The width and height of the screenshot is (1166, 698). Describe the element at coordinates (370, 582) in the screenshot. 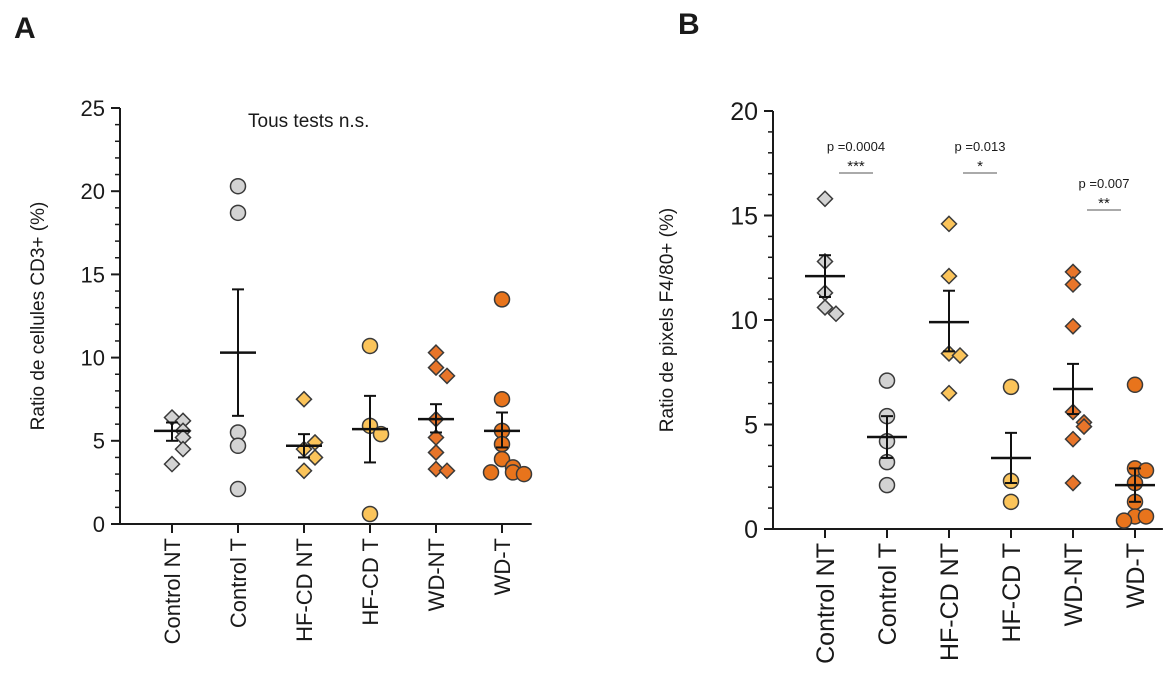

I see `x-tick-label-hf-cd-t-a: HF-CD T` at that location.